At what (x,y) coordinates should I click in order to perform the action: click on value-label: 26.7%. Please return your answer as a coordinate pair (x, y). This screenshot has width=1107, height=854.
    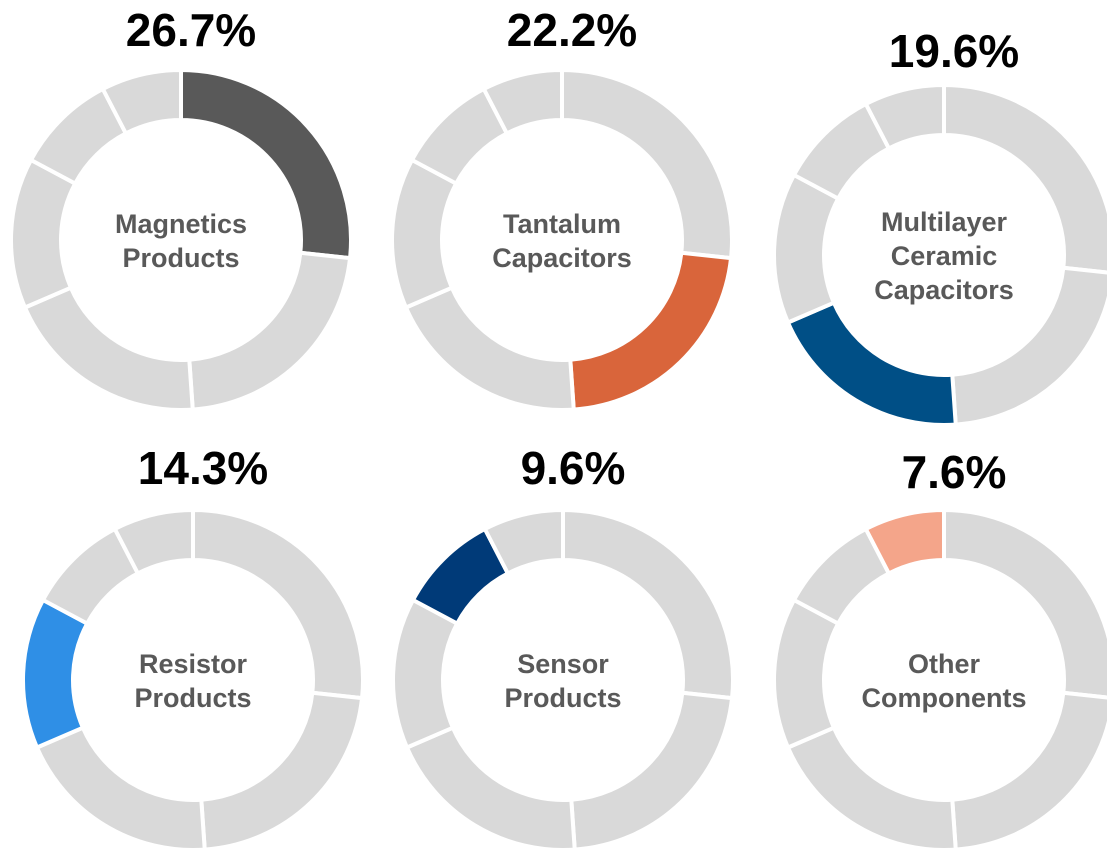
    Looking at the image, I should click on (191, 30).